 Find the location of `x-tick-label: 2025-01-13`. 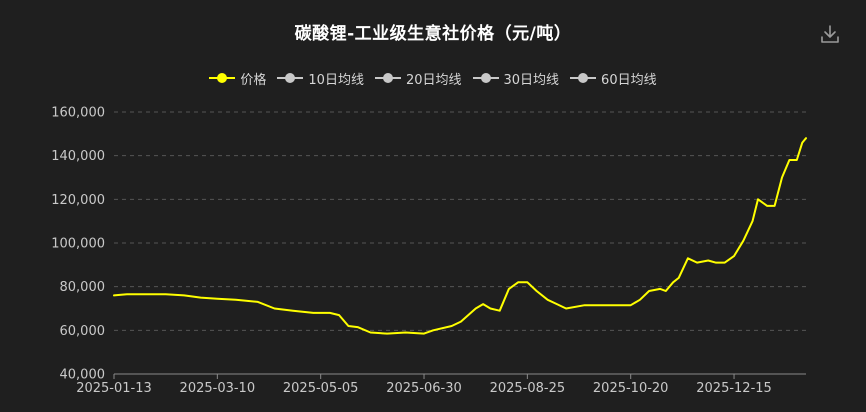

x-tick-label: 2025-01-13 is located at coordinates (114, 388).